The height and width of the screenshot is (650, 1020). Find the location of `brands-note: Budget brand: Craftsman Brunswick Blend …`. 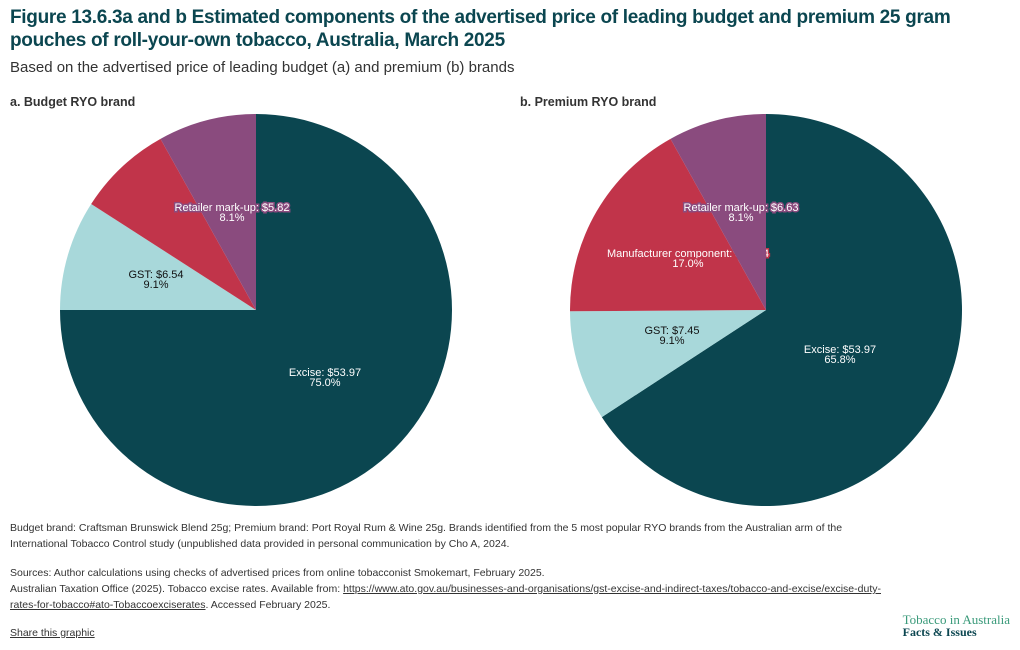

brands-note: Budget brand: Craftsman Brunswick Blend … is located at coordinates (426, 536).